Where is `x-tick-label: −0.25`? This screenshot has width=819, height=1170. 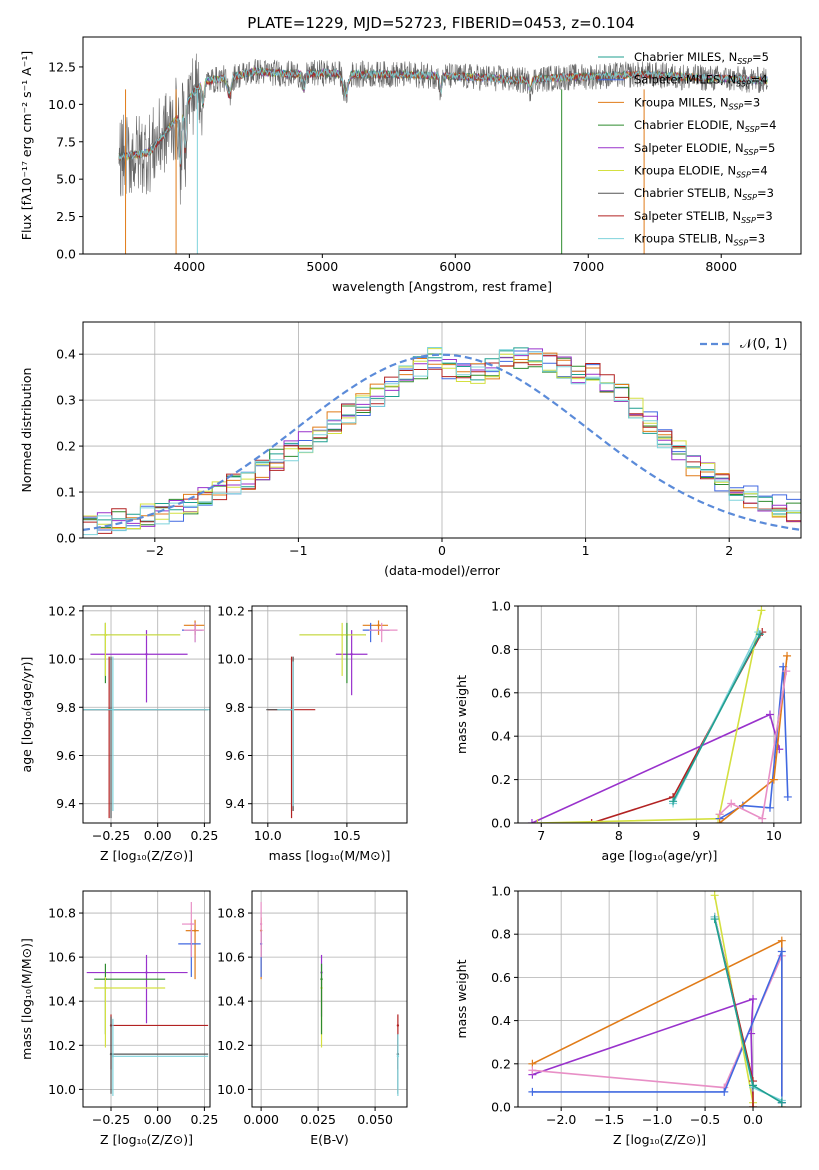
x-tick-label: −0.25 is located at coordinates (111, 1119).